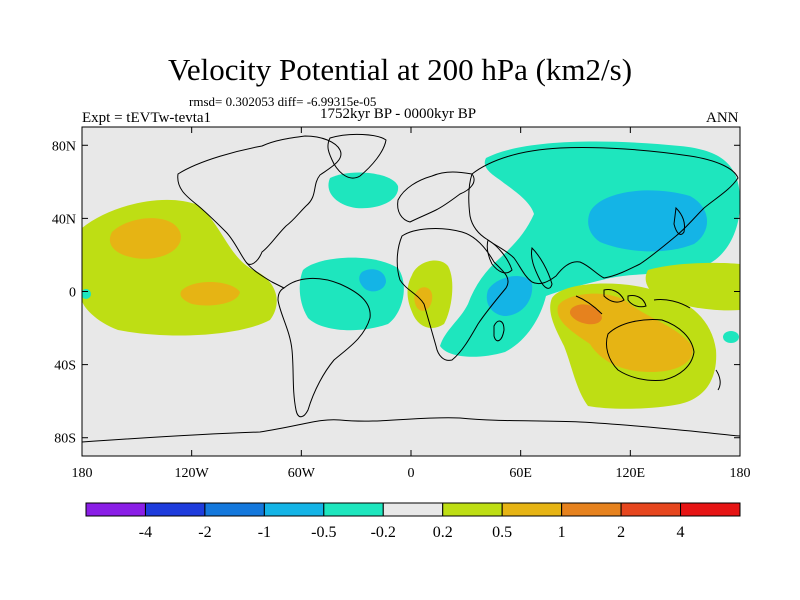 The height and width of the screenshot is (600, 800). I want to click on y-tick-label: 80N, so click(64, 146).